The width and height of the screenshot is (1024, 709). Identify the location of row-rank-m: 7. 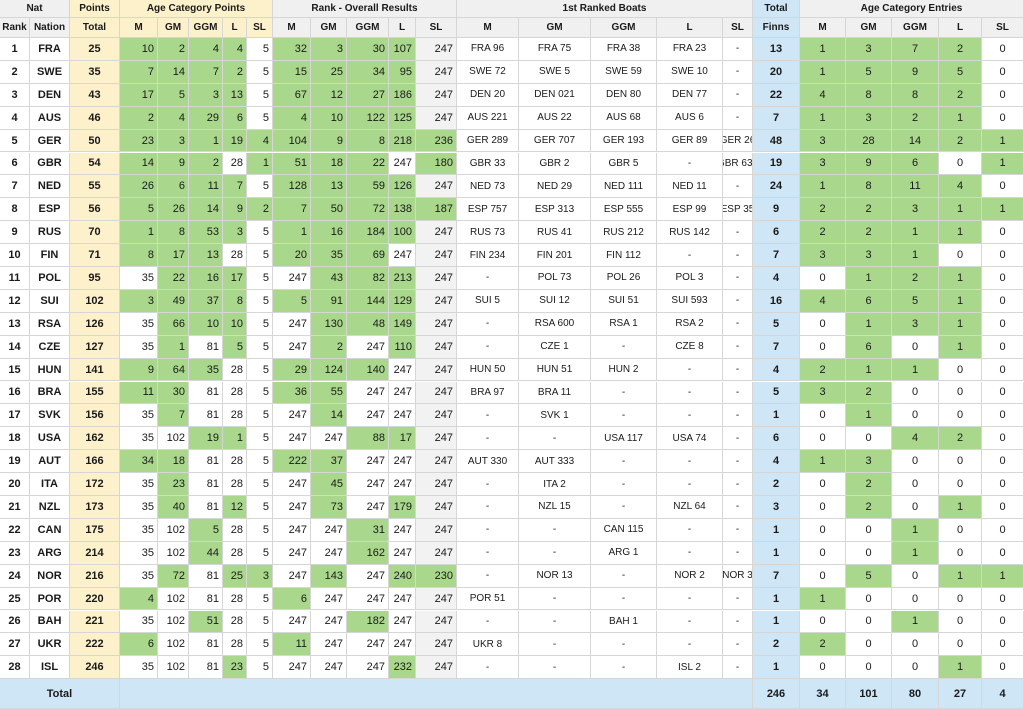
(292, 210).